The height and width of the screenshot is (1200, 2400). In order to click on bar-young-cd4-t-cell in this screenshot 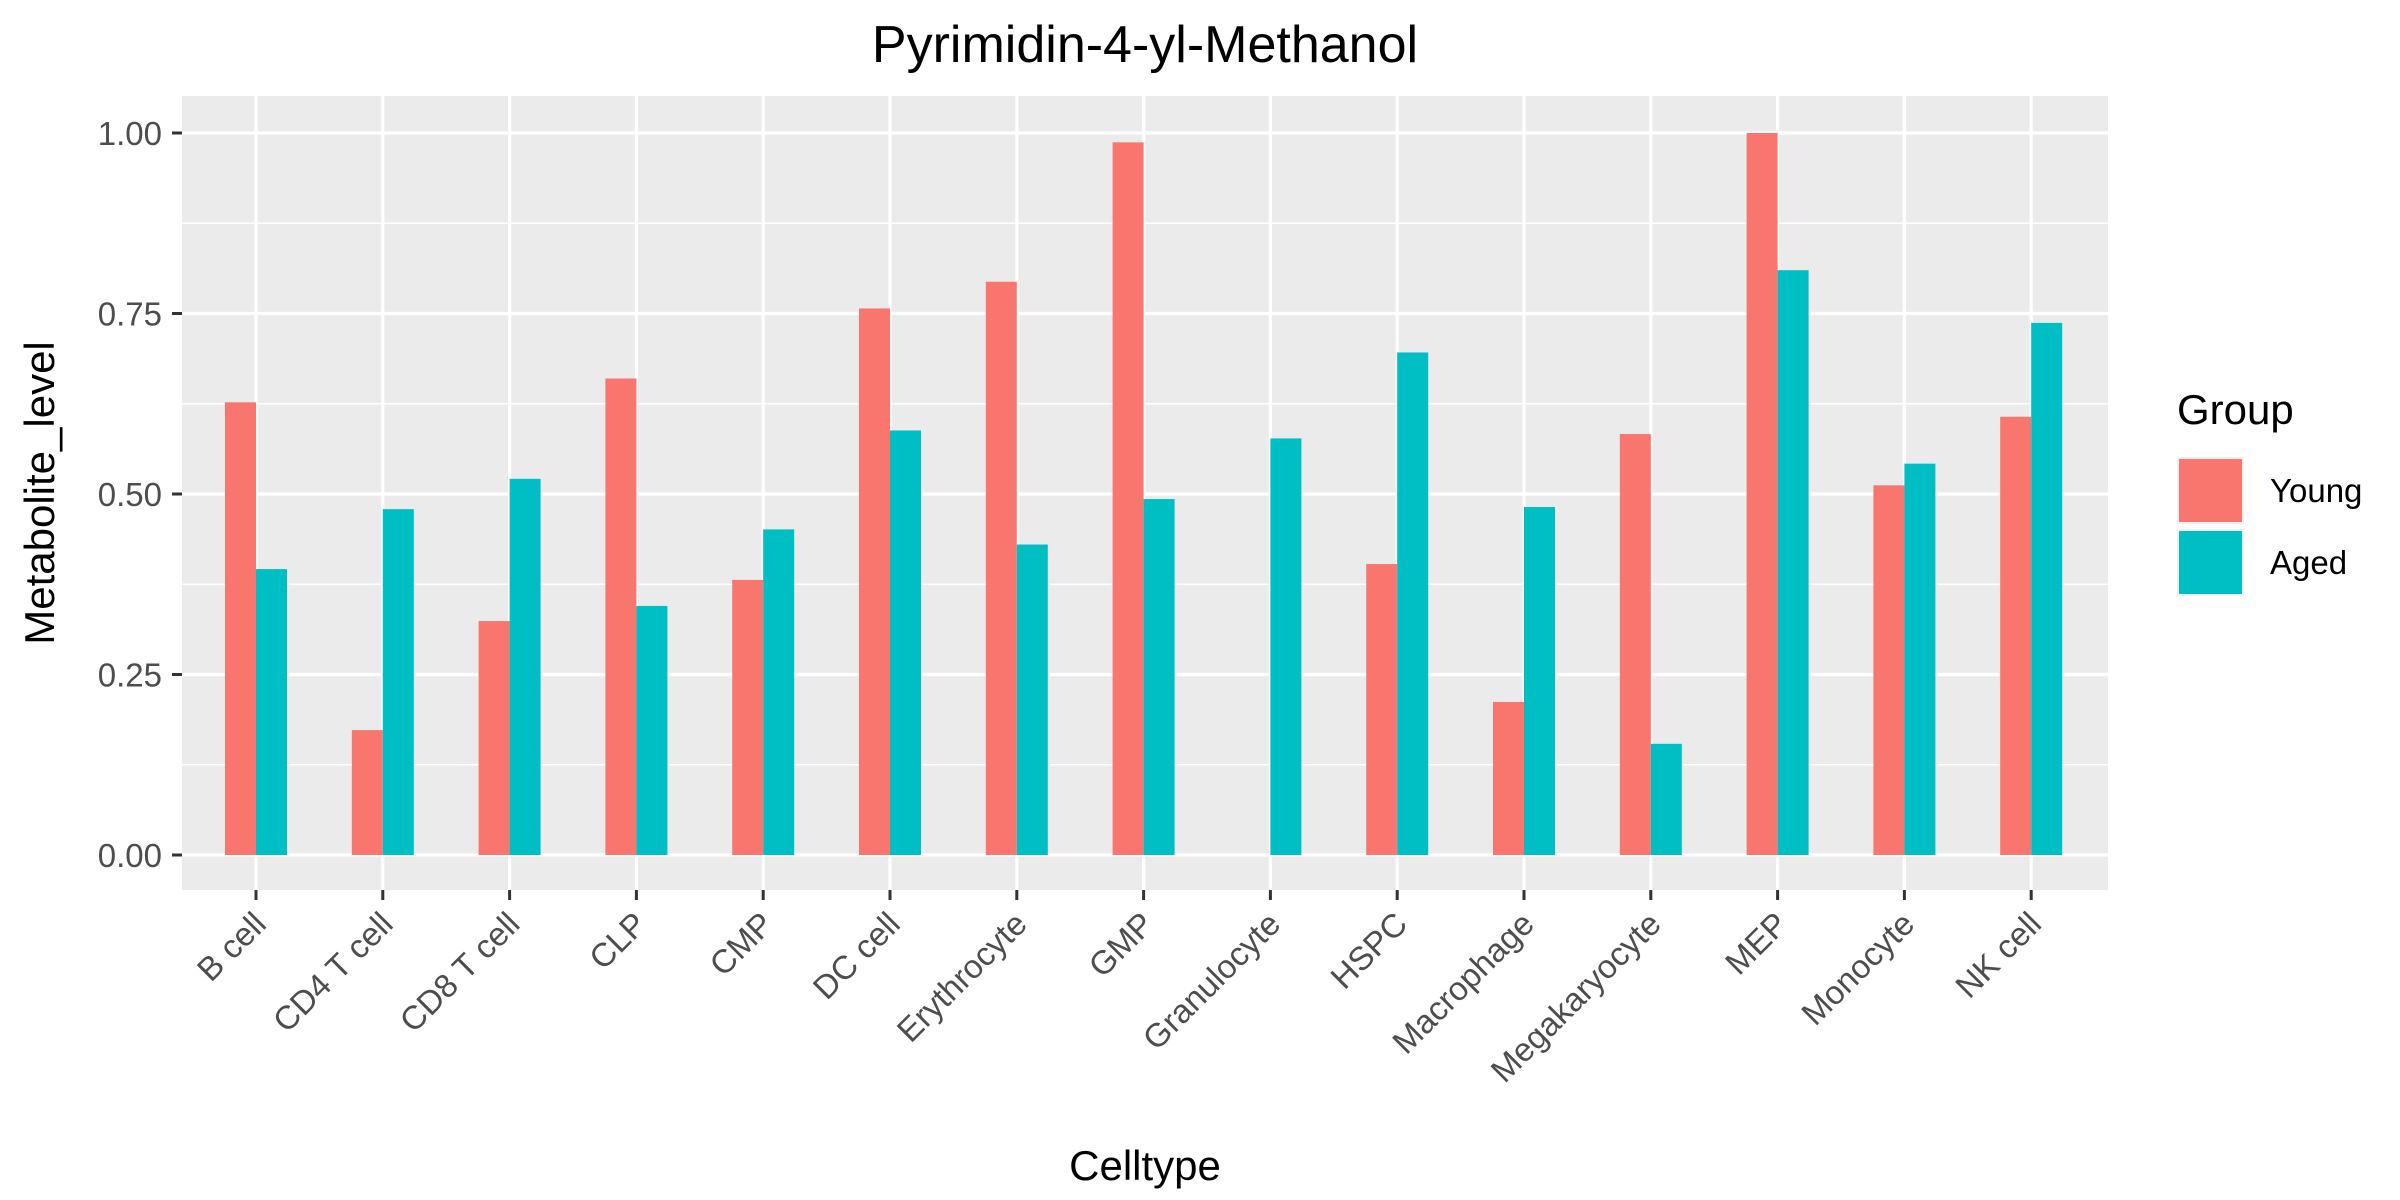, I will do `click(367, 792)`.